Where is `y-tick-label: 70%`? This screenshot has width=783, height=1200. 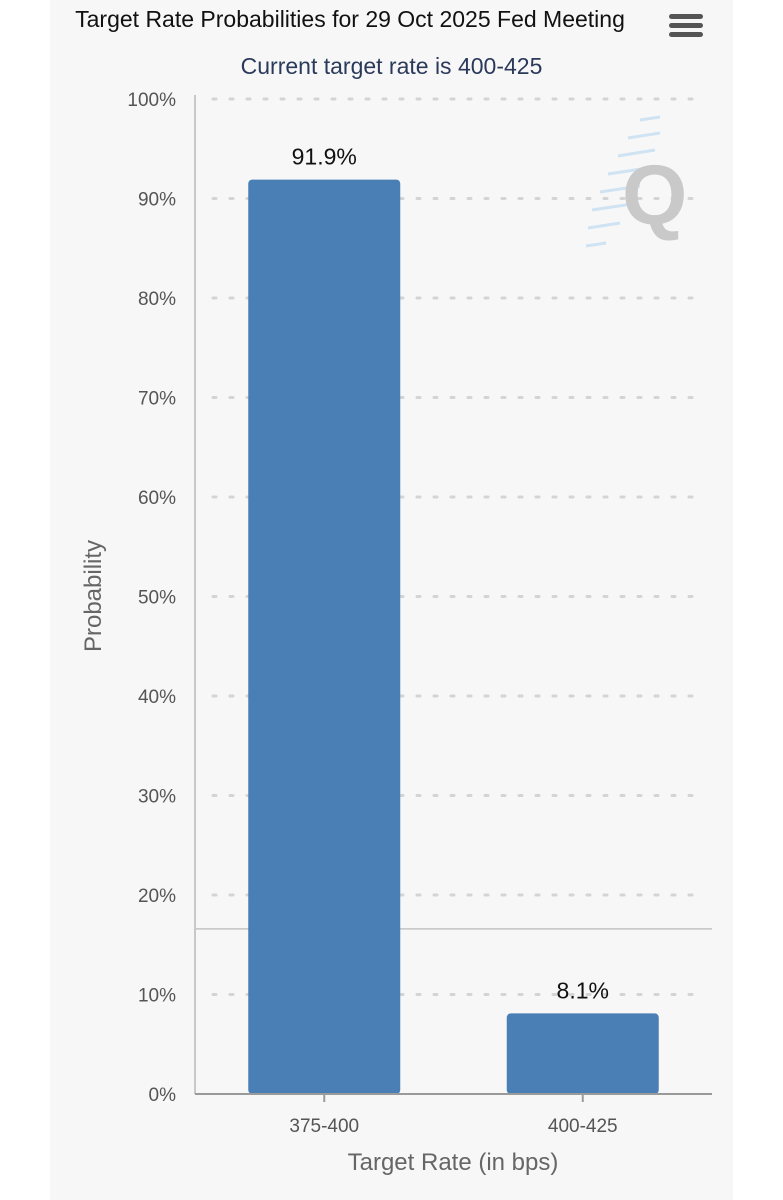 y-tick-label: 70% is located at coordinates (157, 399).